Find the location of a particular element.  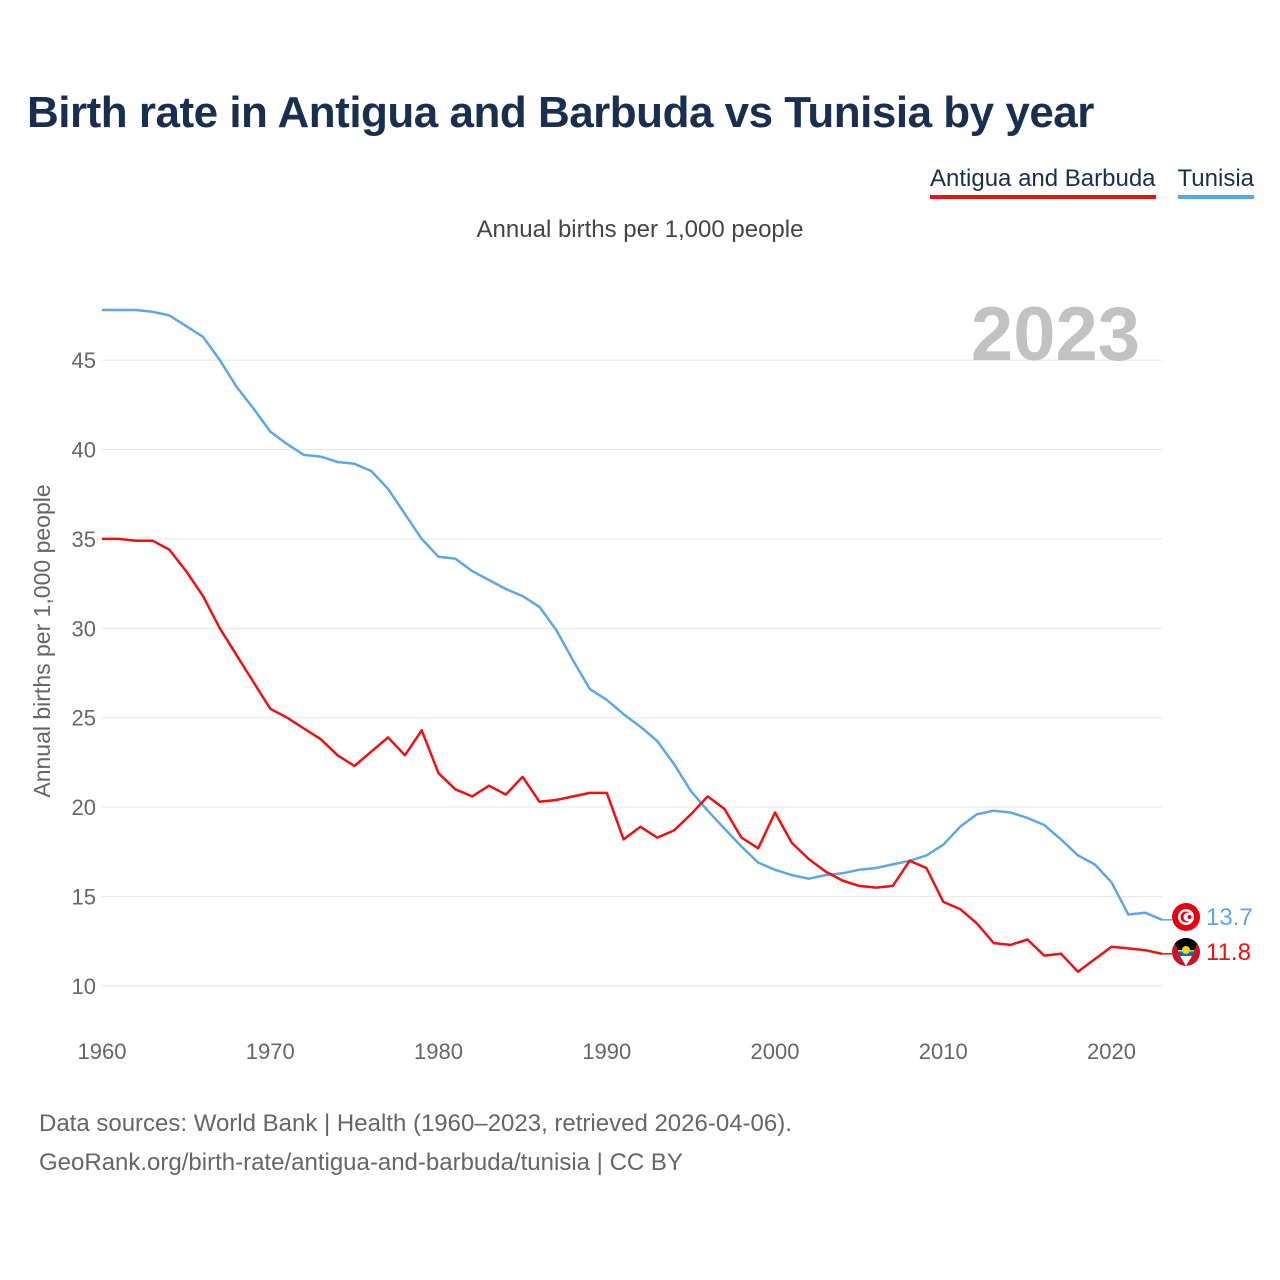

y-tick-label: 20 is located at coordinates (84, 807).